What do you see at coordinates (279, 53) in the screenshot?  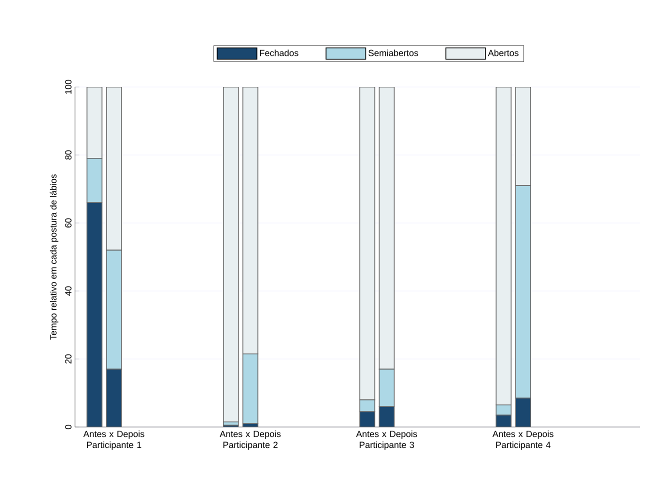 I see `legend-label: Fechados` at bounding box center [279, 53].